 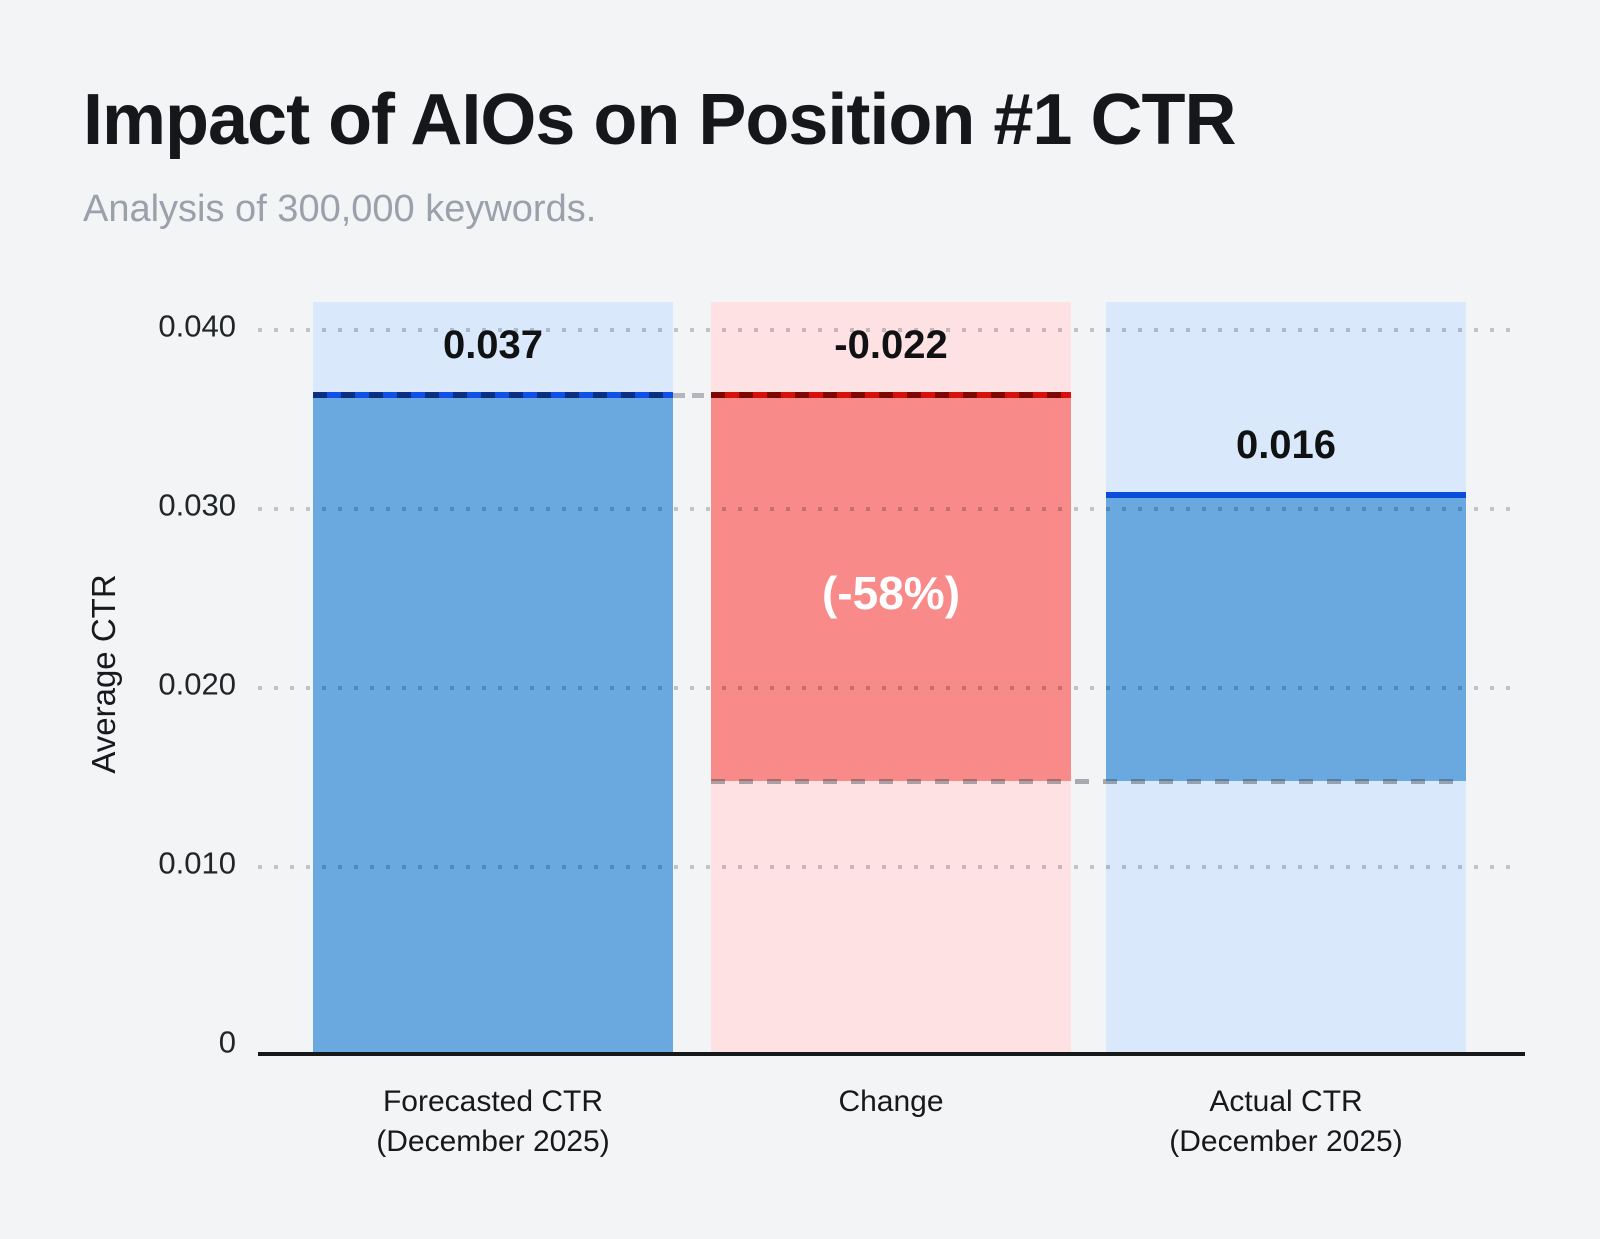 I want to click on y-tick-label: 0.020, so click(x=197, y=684).